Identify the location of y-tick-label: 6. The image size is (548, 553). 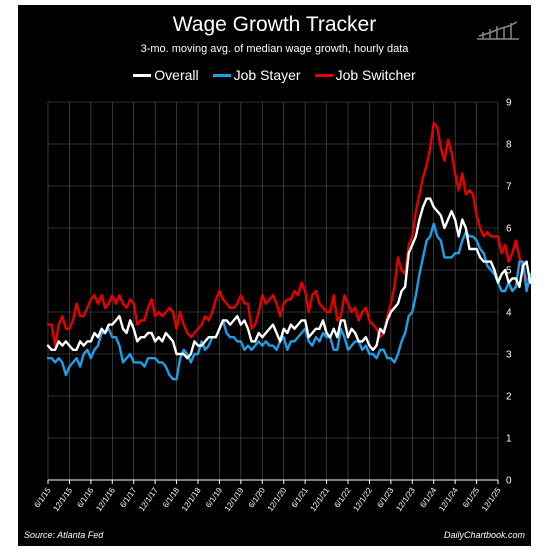
(509, 229).